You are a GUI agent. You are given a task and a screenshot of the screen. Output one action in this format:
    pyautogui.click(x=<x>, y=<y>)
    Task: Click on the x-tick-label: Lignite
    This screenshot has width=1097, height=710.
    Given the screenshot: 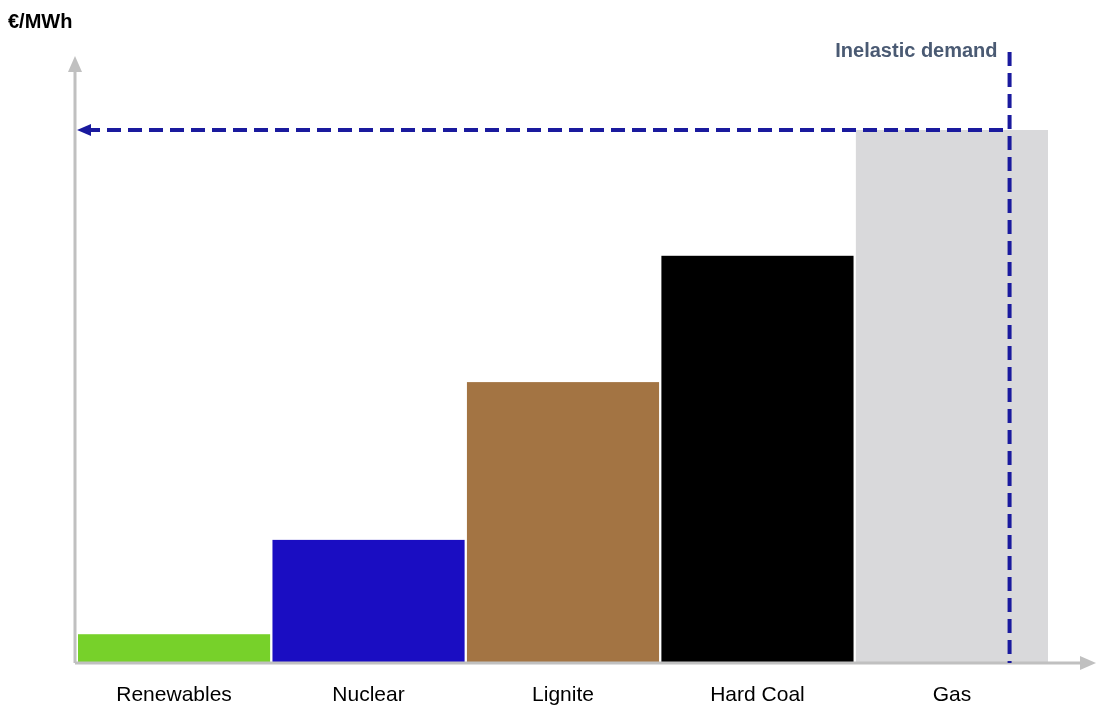 What is the action you would take?
    pyautogui.click(x=563, y=693)
    